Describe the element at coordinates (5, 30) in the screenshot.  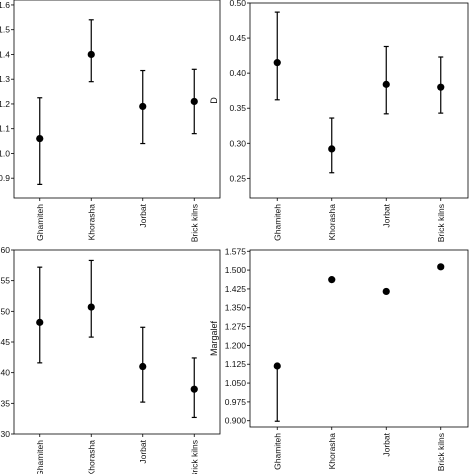
I see `y-tick-label: 1.5` at that location.